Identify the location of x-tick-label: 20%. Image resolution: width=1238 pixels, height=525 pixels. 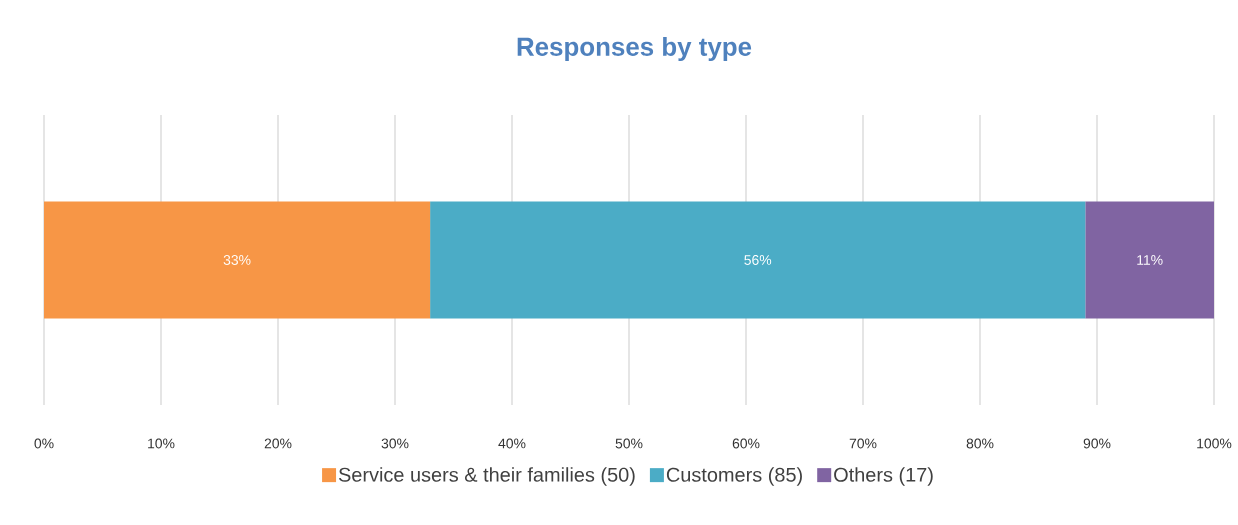
(278, 443).